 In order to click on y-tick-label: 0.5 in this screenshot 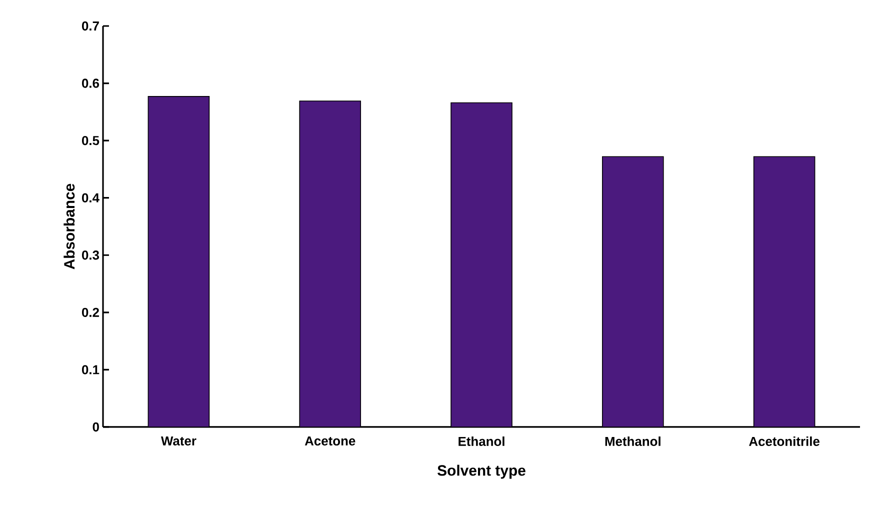, I will do `click(91, 141)`.